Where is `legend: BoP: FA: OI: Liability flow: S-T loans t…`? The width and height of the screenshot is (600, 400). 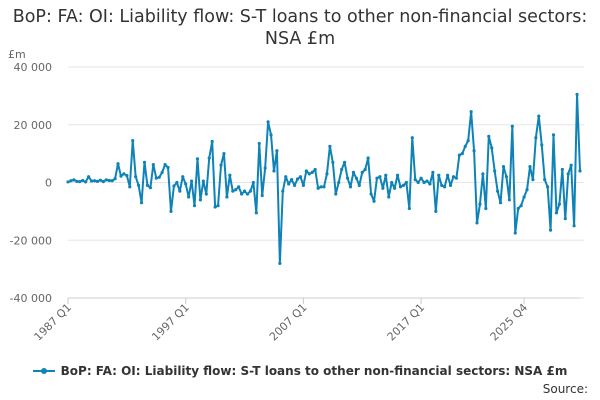 legend: BoP: FA: OI: Liability flow: S-T loans t… is located at coordinates (300, 371).